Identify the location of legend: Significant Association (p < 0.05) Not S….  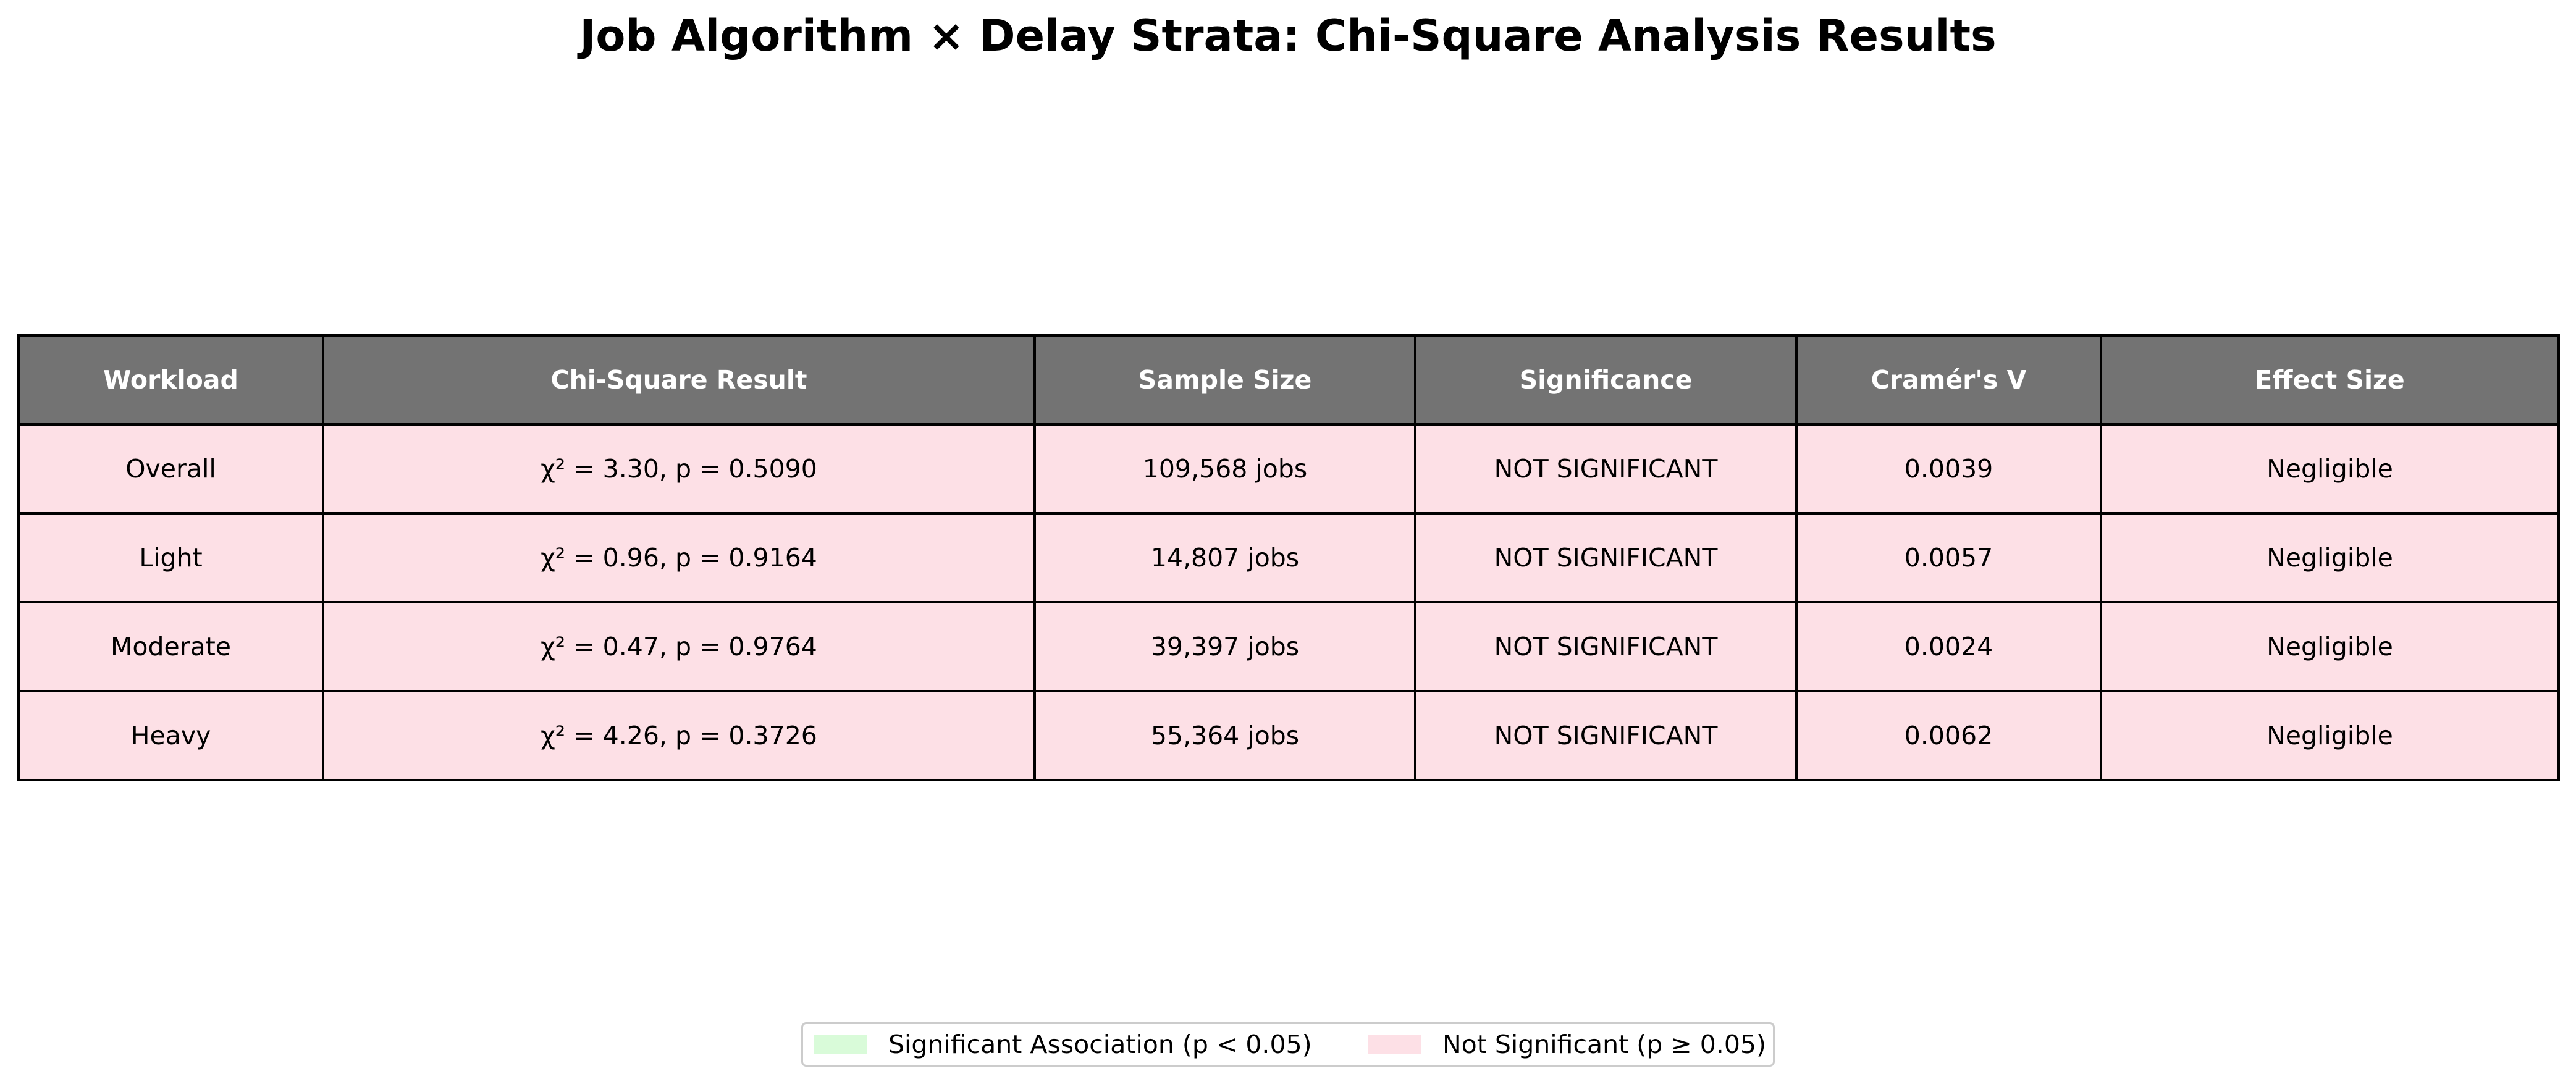
(1288, 1044).